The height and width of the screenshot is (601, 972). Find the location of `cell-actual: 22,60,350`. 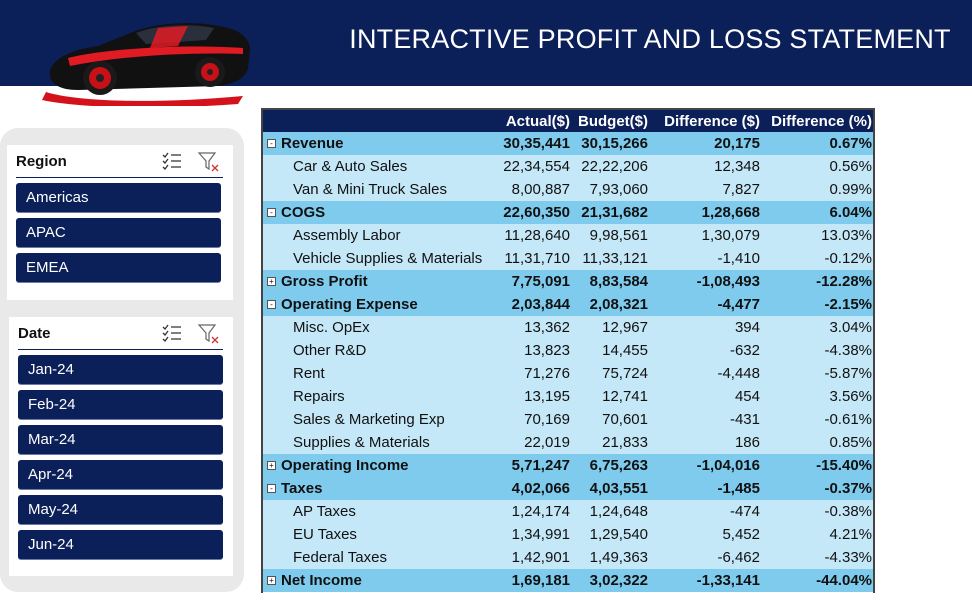

cell-actual: 22,60,350 is located at coordinates (534, 212).